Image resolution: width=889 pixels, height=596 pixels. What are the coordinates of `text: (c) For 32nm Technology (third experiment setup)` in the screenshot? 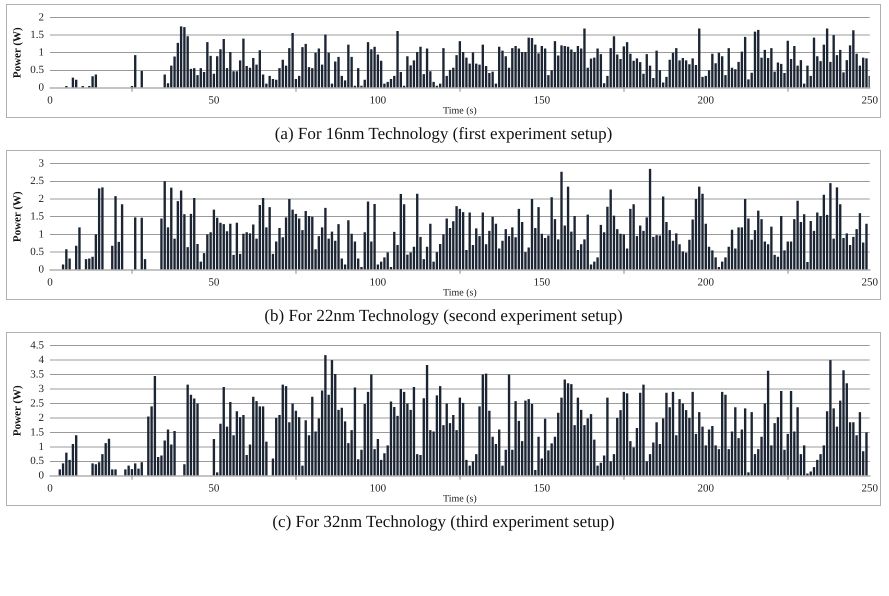 It's located at (443, 522).